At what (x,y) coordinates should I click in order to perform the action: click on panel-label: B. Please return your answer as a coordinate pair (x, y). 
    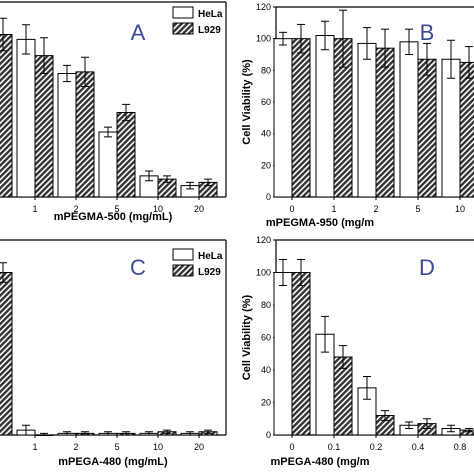
    Looking at the image, I should click on (427, 32).